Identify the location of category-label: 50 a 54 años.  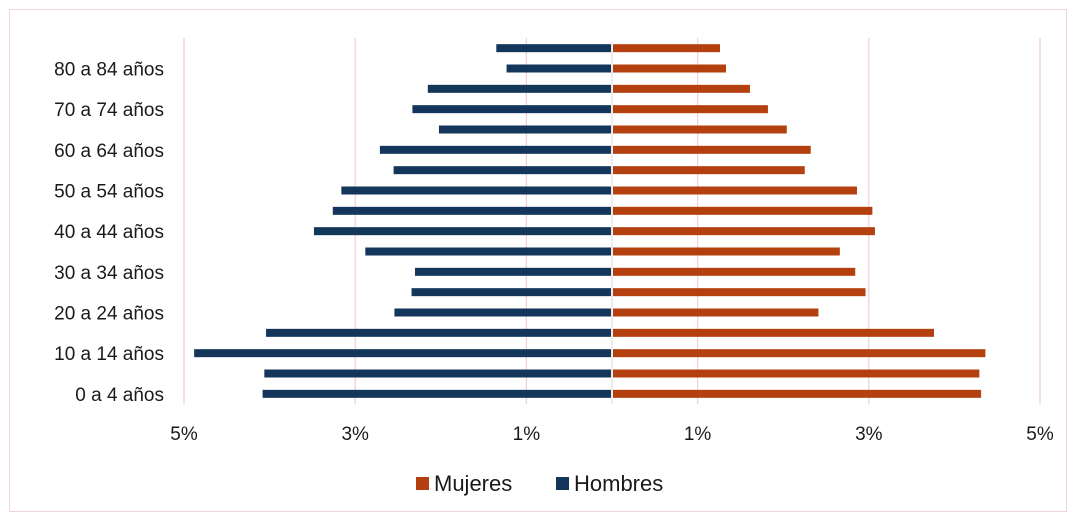
(109, 192).